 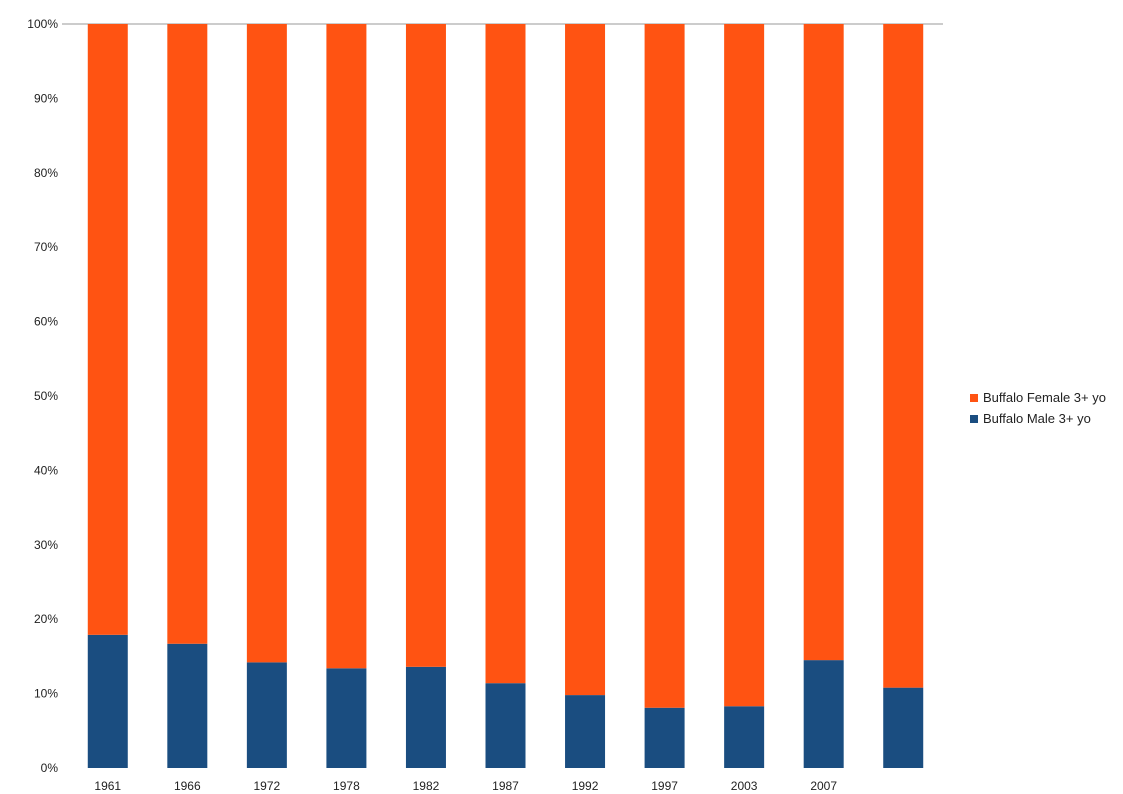 What do you see at coordinates (823, 786) in the screenshot?
I see `x-tick-label: 2007` at bounding box center [823, 786].